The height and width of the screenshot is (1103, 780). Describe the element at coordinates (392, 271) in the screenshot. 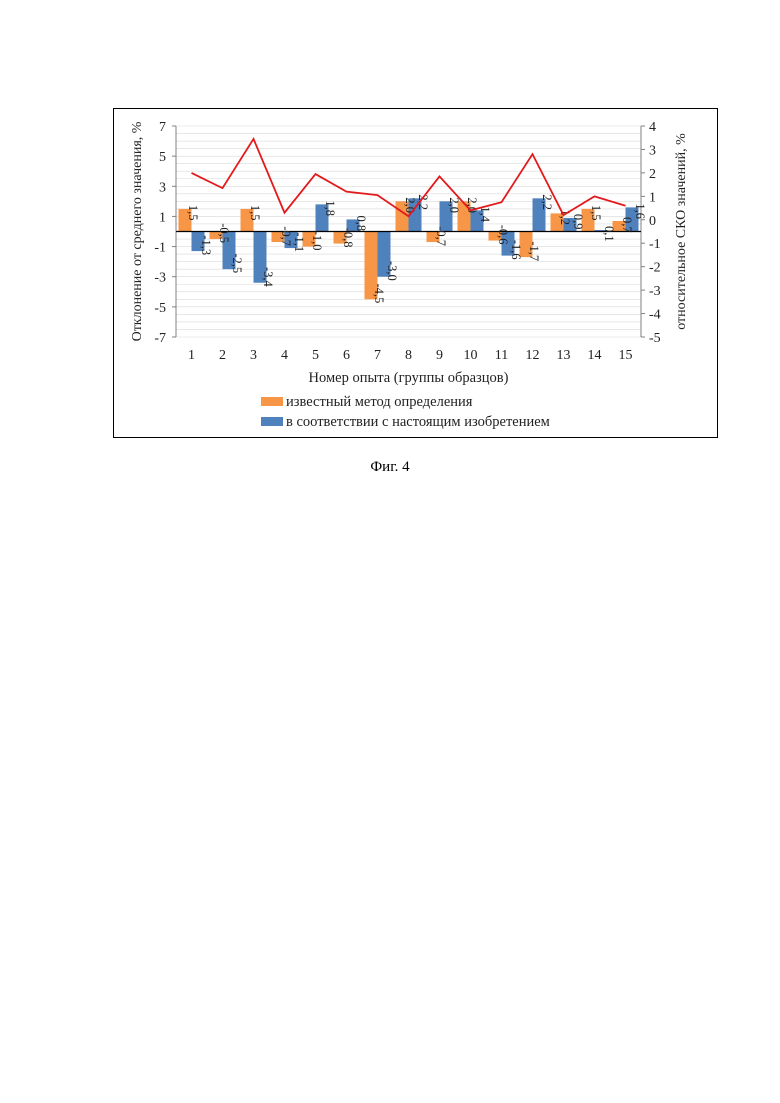

I see `data-label-s1-7: -3,0` at that location.